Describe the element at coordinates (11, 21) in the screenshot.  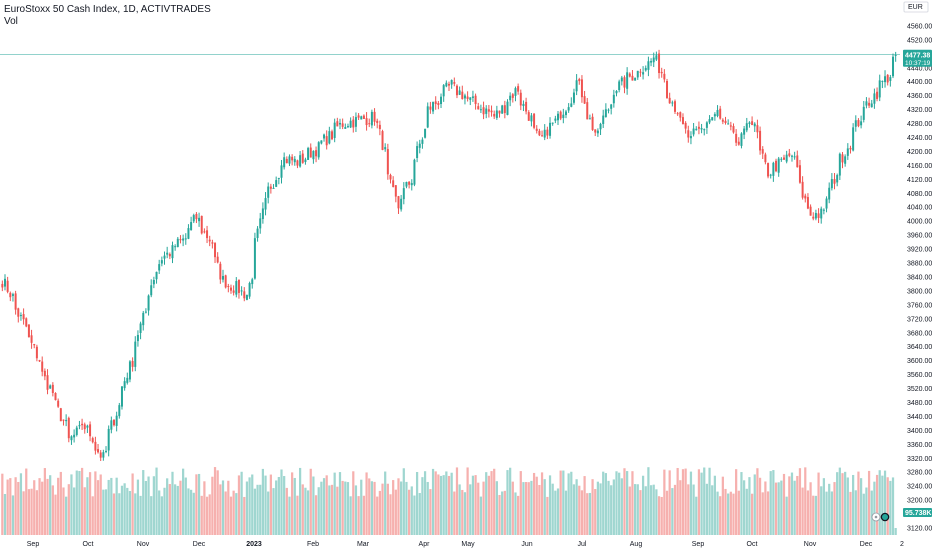
I see `volume-label: Vol` at that location.